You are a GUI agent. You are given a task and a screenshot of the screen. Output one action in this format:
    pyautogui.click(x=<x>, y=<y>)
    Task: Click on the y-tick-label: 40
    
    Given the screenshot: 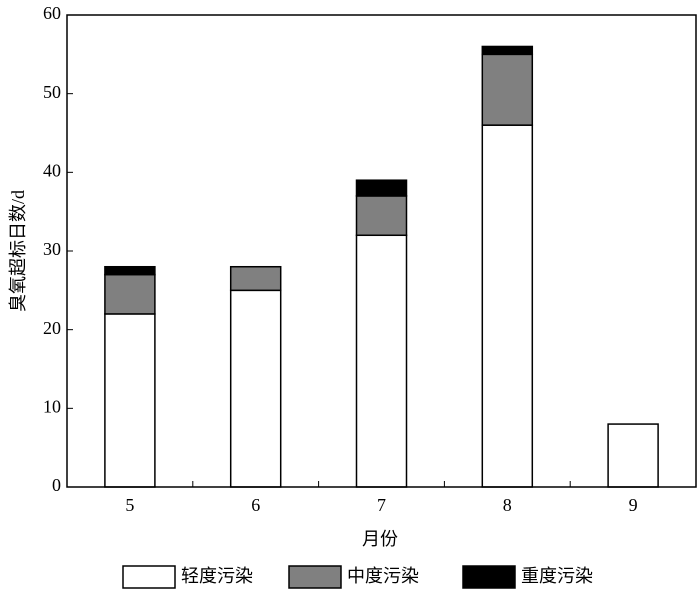 What is the action you would take?
    pyautogui.click(x=52, y=170)
    